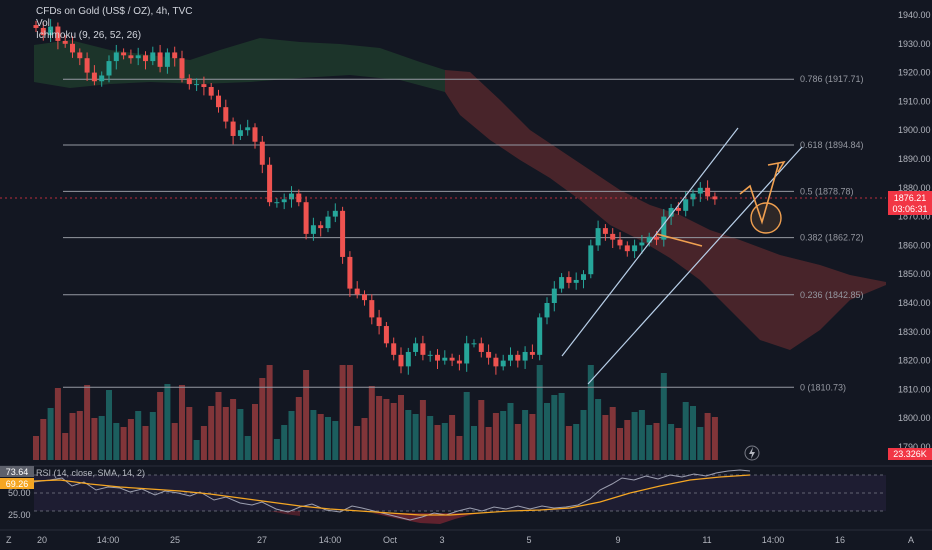  I want to click on auto-scale-icon: A, so click(911, 540).